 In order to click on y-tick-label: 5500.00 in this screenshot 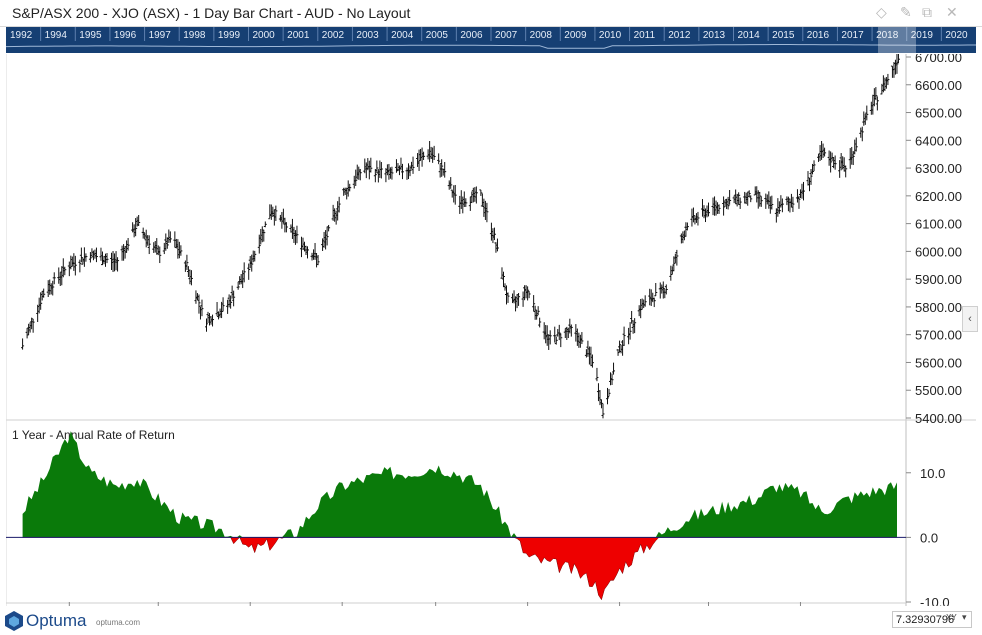, I will do `click(938, 390)`.